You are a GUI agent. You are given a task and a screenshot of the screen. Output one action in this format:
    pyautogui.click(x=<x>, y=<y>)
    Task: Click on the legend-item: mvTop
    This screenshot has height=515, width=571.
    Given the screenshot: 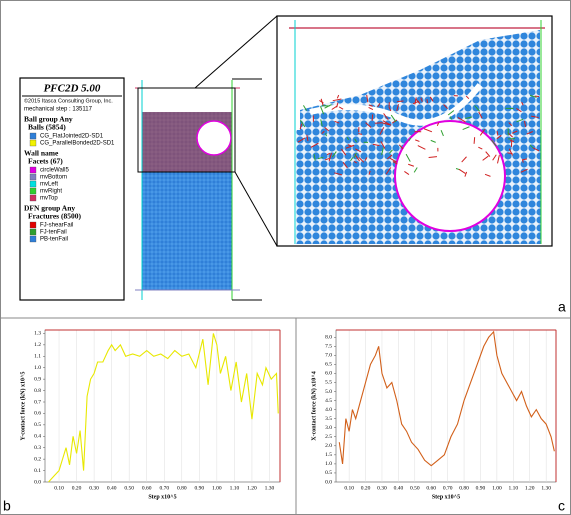 What is the action you would take?
    pyautogui.click(x=49, y=199)
    